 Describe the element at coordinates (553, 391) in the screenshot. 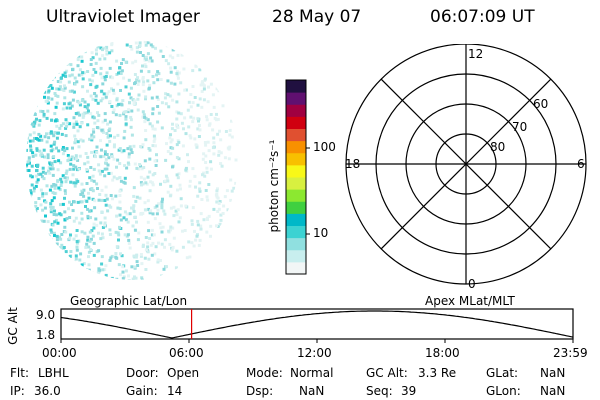

I see `info-glon-value: NaN` at that location.